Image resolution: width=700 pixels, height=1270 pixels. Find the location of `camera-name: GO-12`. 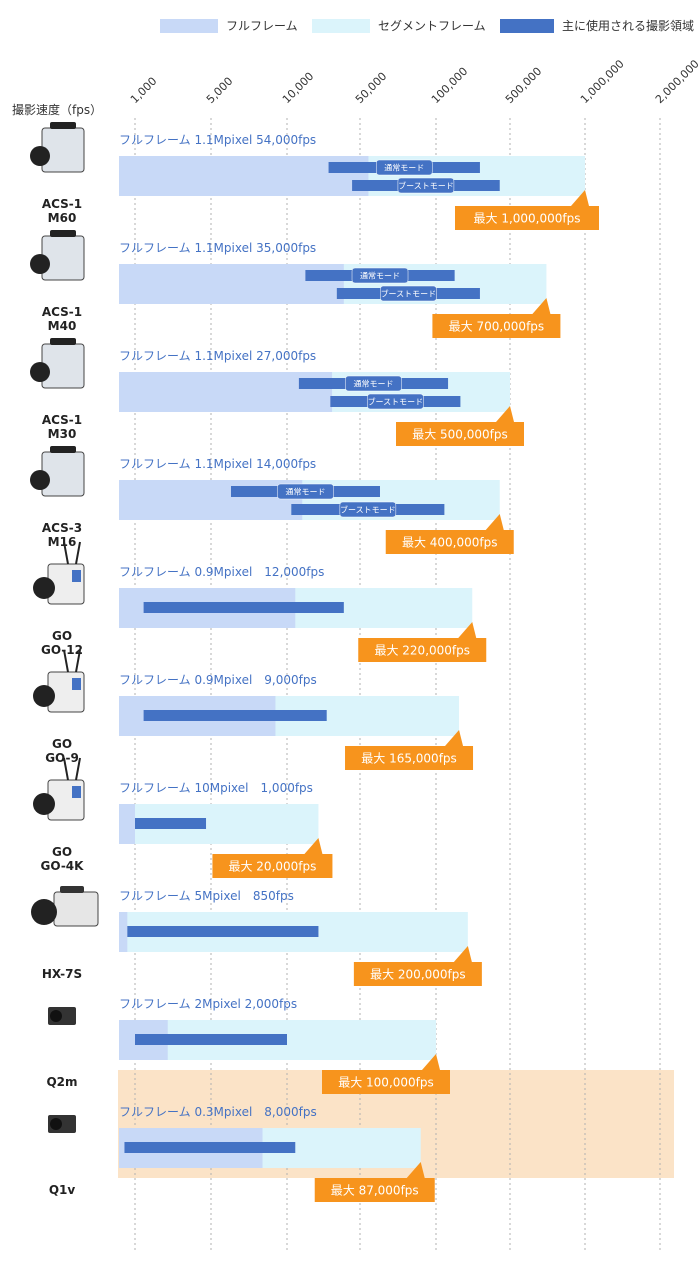

camera-name: GO-12 is located at coordinates (62, 650).